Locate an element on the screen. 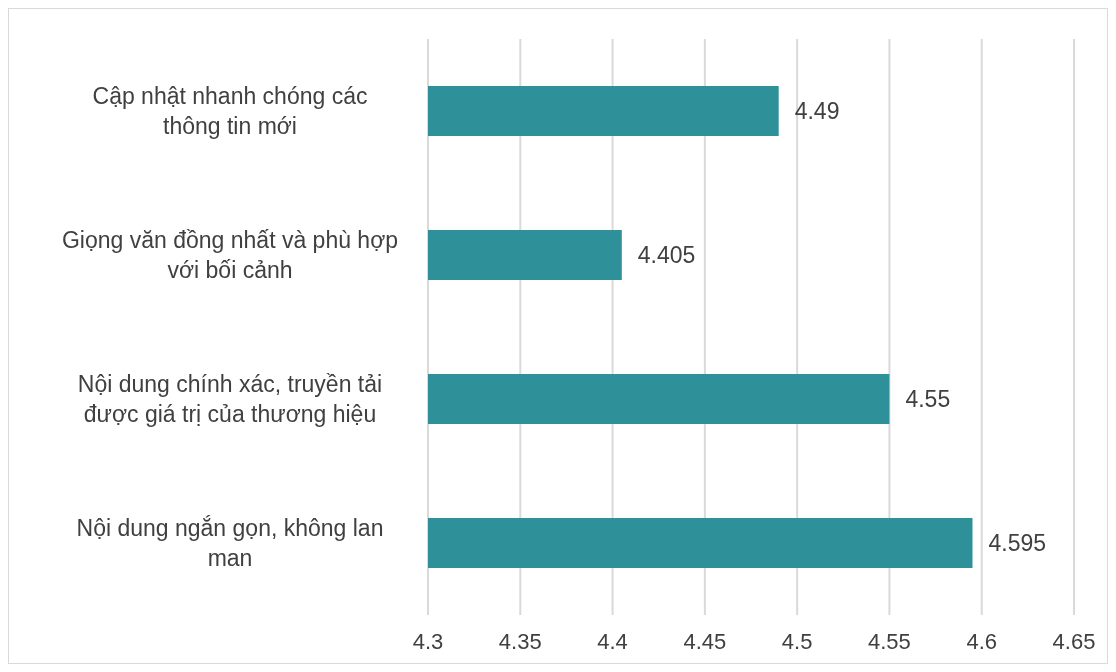  x-tick-label: 4.45 is located at coordinates (705, 641).